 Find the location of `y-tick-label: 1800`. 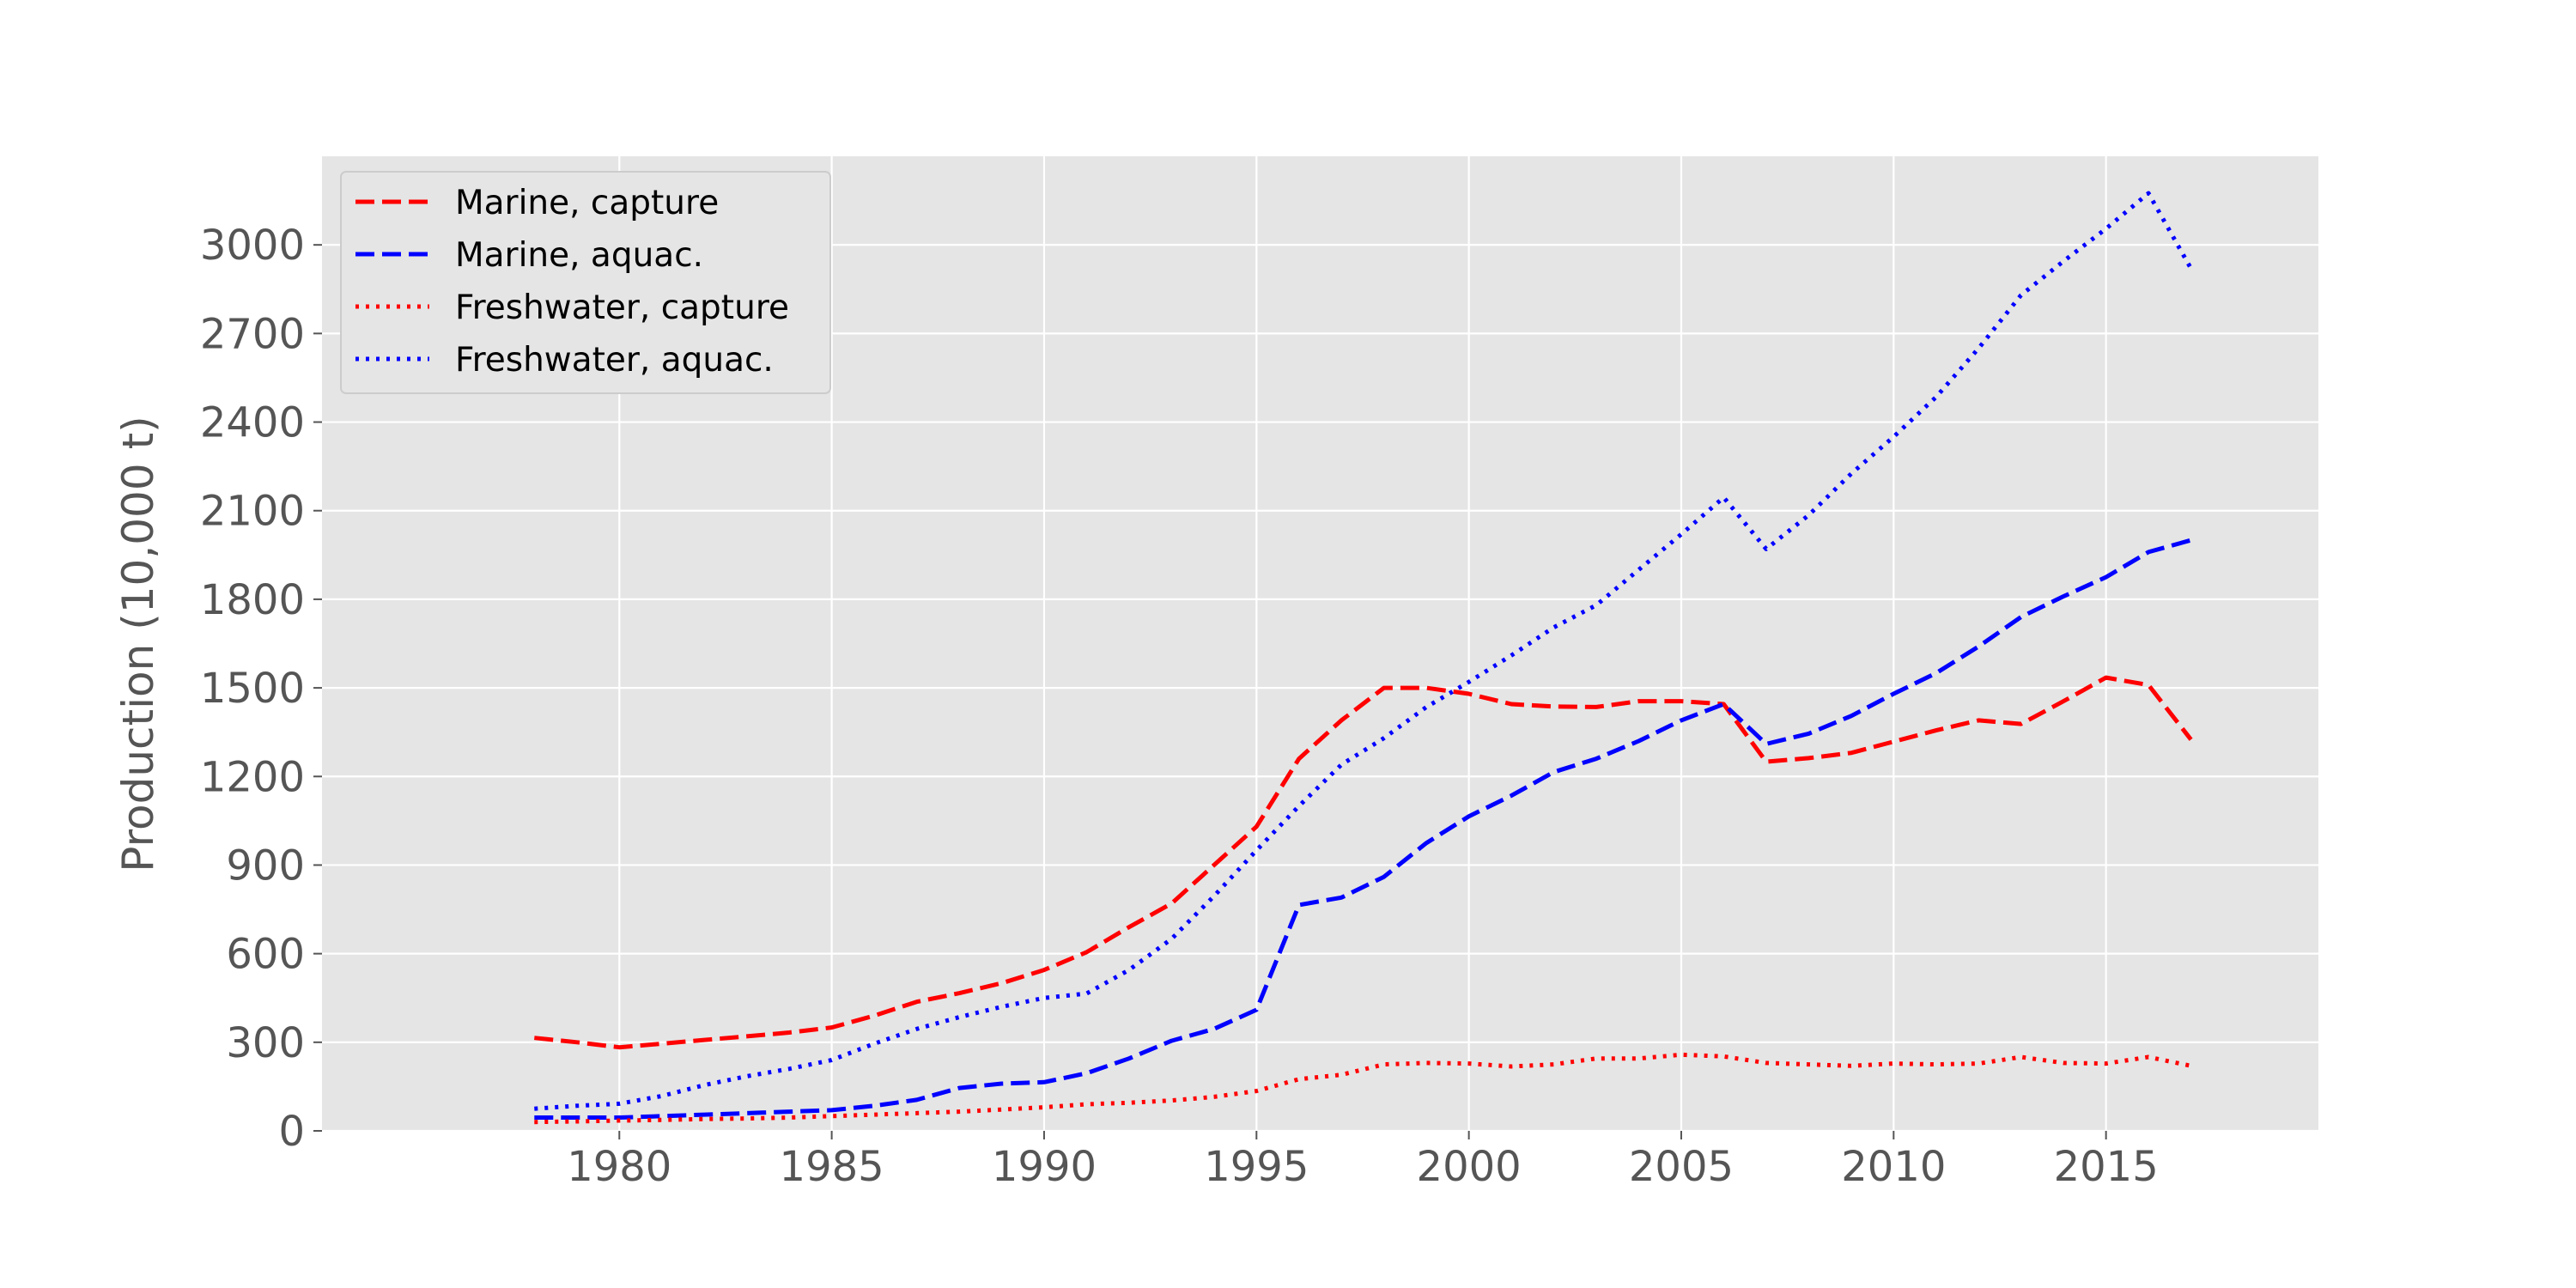

y-tick-label: 1800 is located at coordinates (252, 600).